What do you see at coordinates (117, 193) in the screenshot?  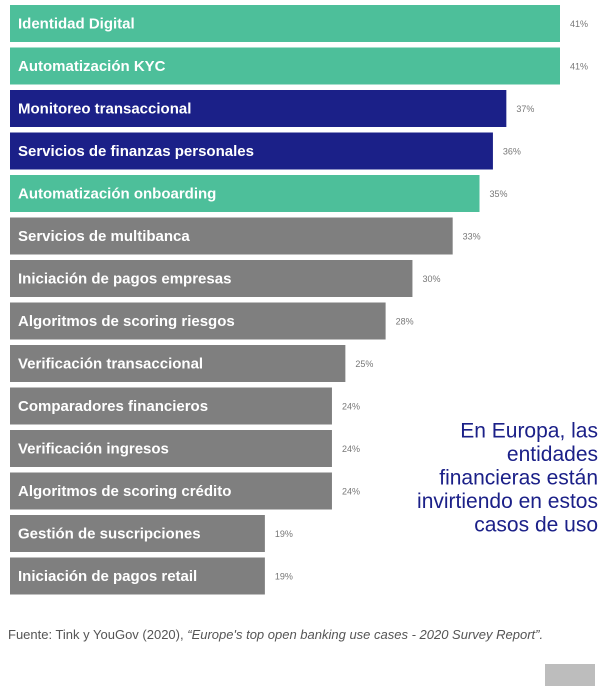 I see `bar-label: Automatización onboarding` at bounding box center [117, 193].